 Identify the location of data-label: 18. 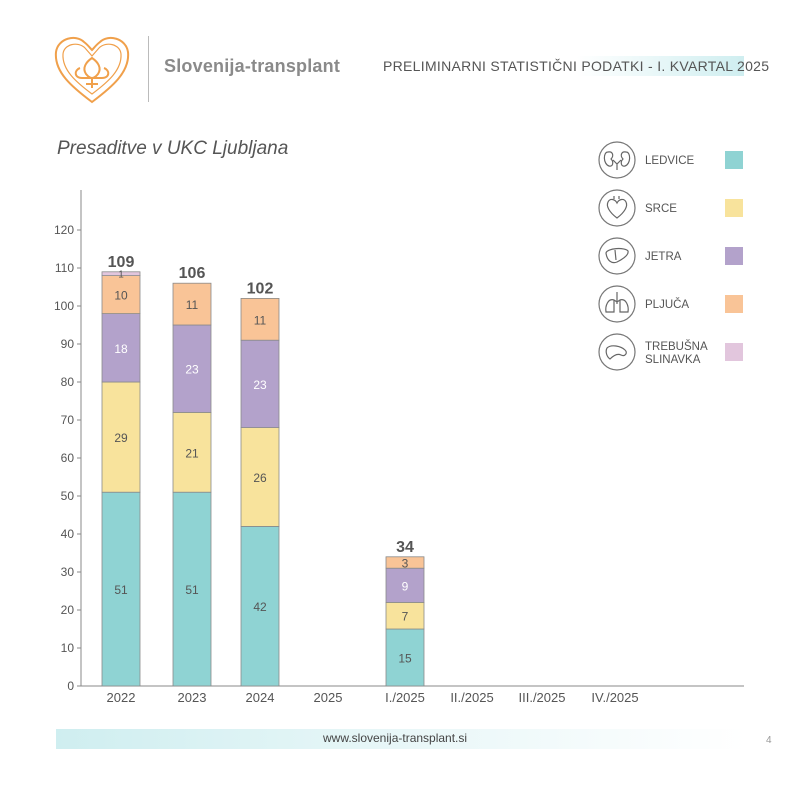
(121, 349).